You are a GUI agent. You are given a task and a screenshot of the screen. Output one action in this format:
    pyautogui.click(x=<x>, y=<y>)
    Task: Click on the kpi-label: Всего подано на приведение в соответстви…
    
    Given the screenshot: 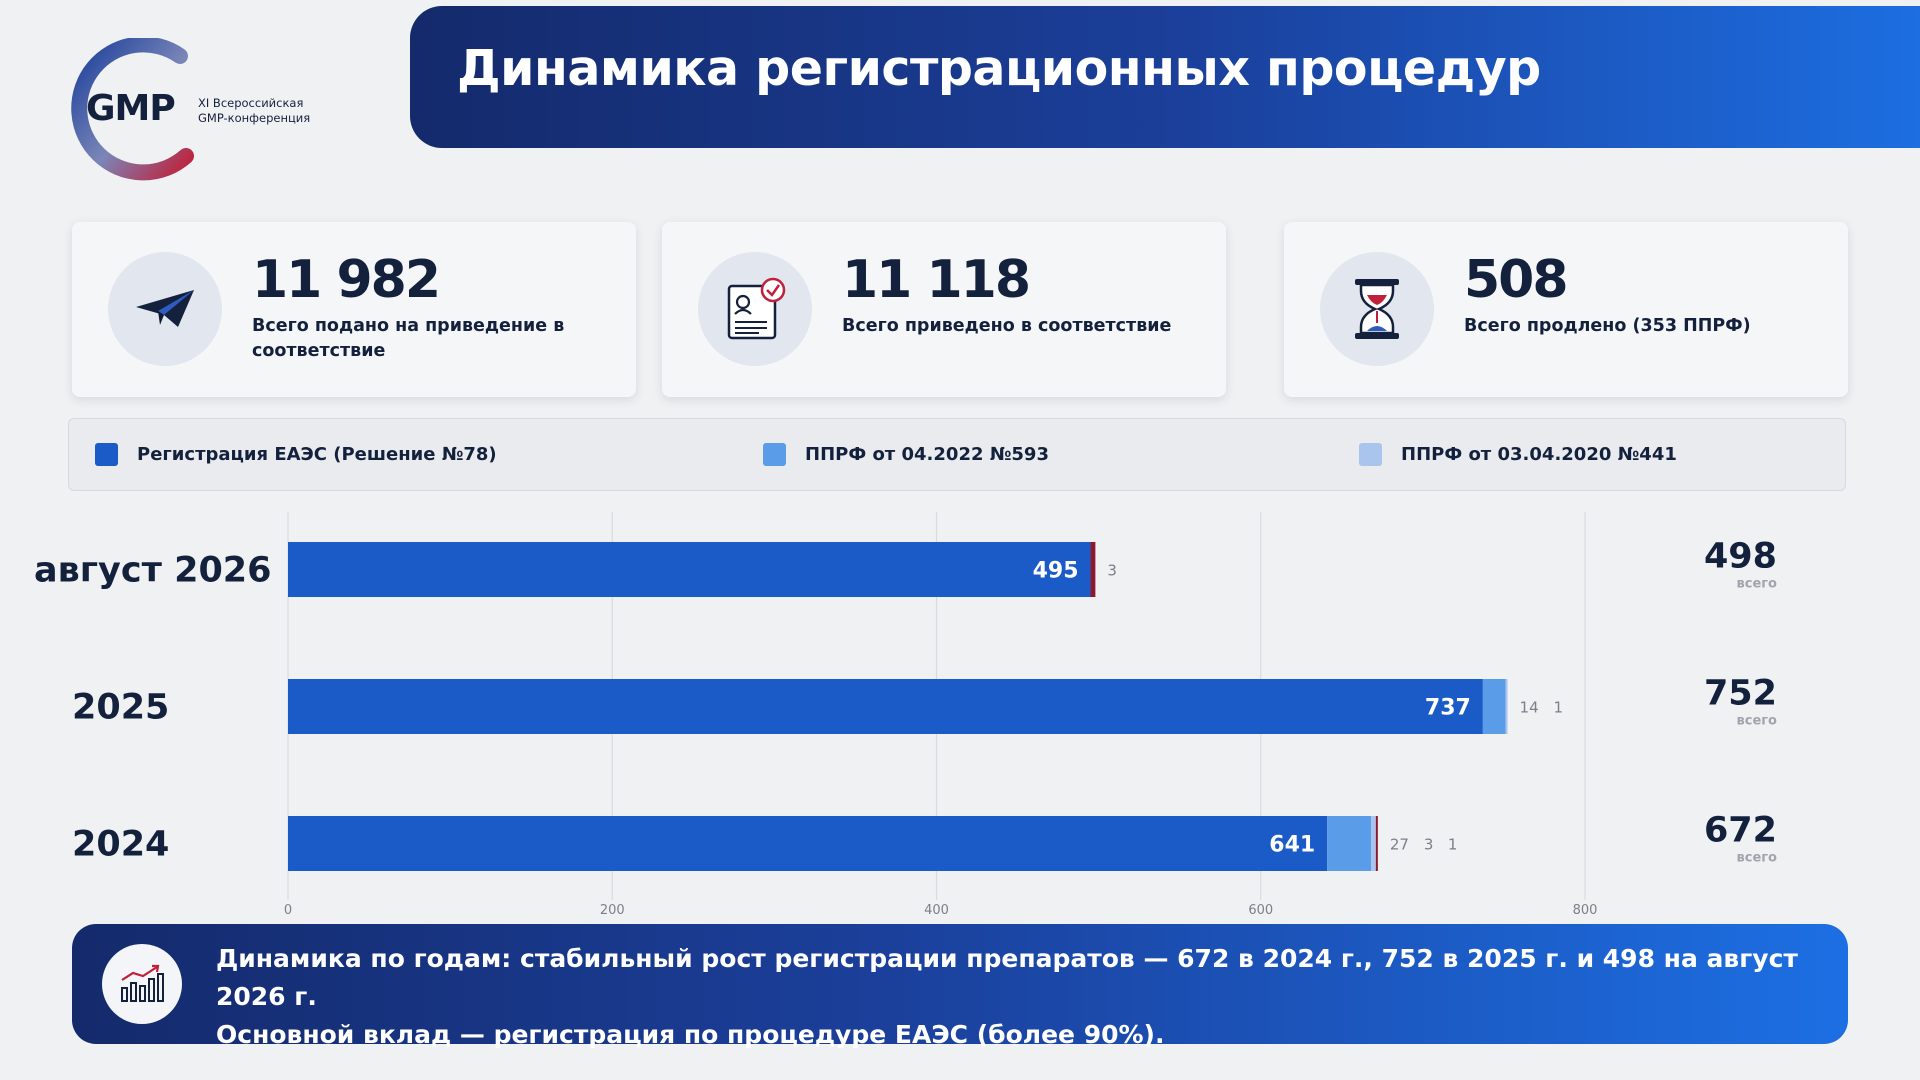 What is the action you would take?
    pyautogui.click(x=408, y=338)
    